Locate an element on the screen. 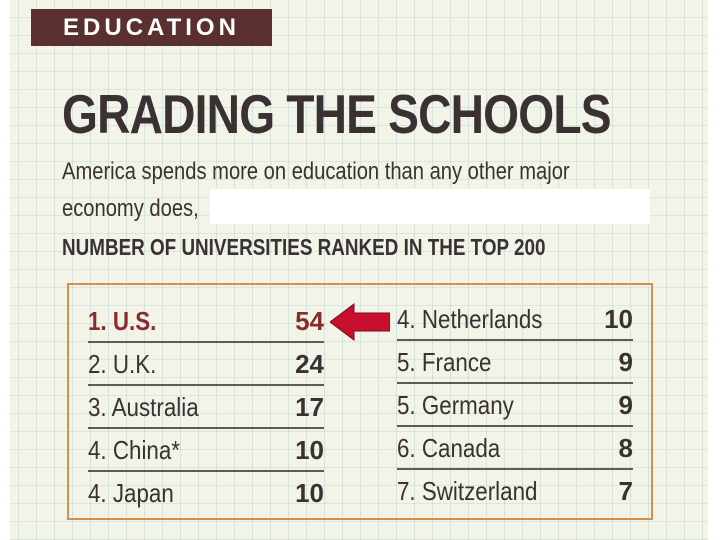  ranking-row-japan: 4. Japan 10 is located at coordinates (206, 492).